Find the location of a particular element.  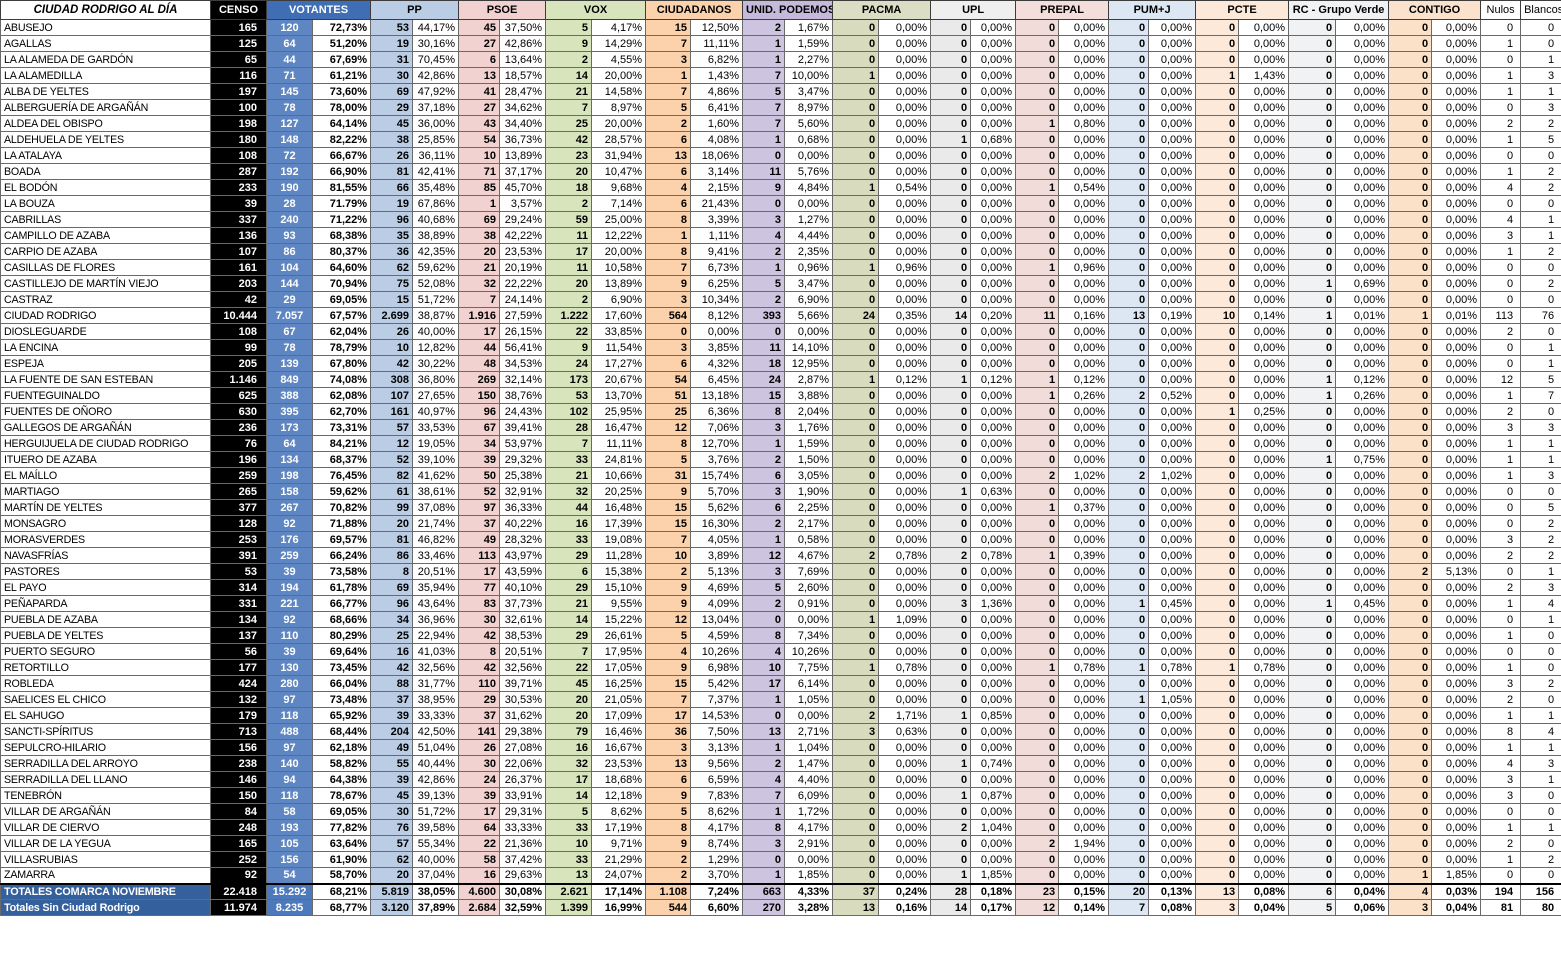

cell-up-count: 9 is located at coordinates (764, 187).